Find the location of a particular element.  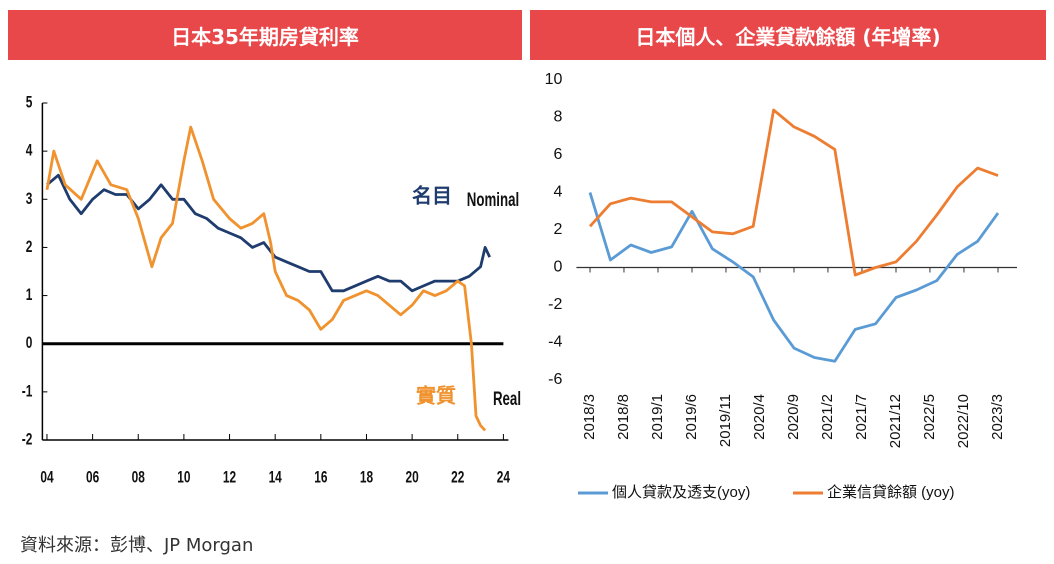

x-tick-label: 2021/7 is located at coordinates (861, 417).